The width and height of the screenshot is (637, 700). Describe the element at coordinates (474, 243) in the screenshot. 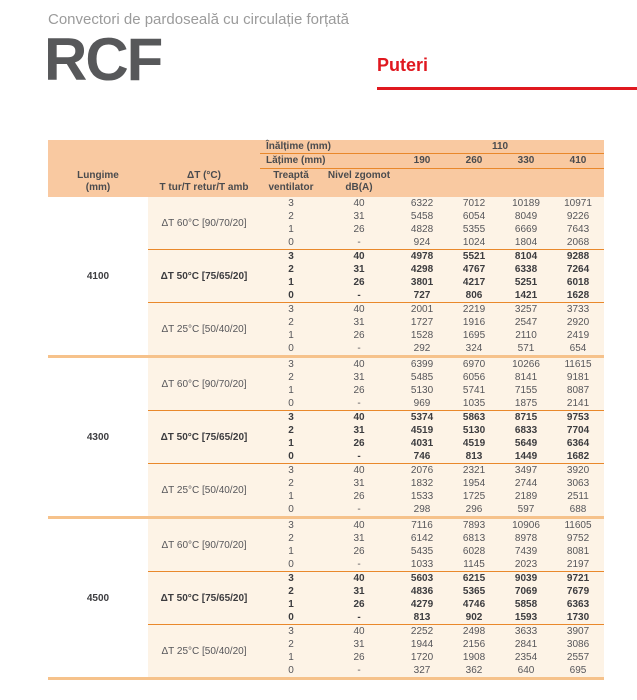

I see `power-value-cell: 1024` at that location.